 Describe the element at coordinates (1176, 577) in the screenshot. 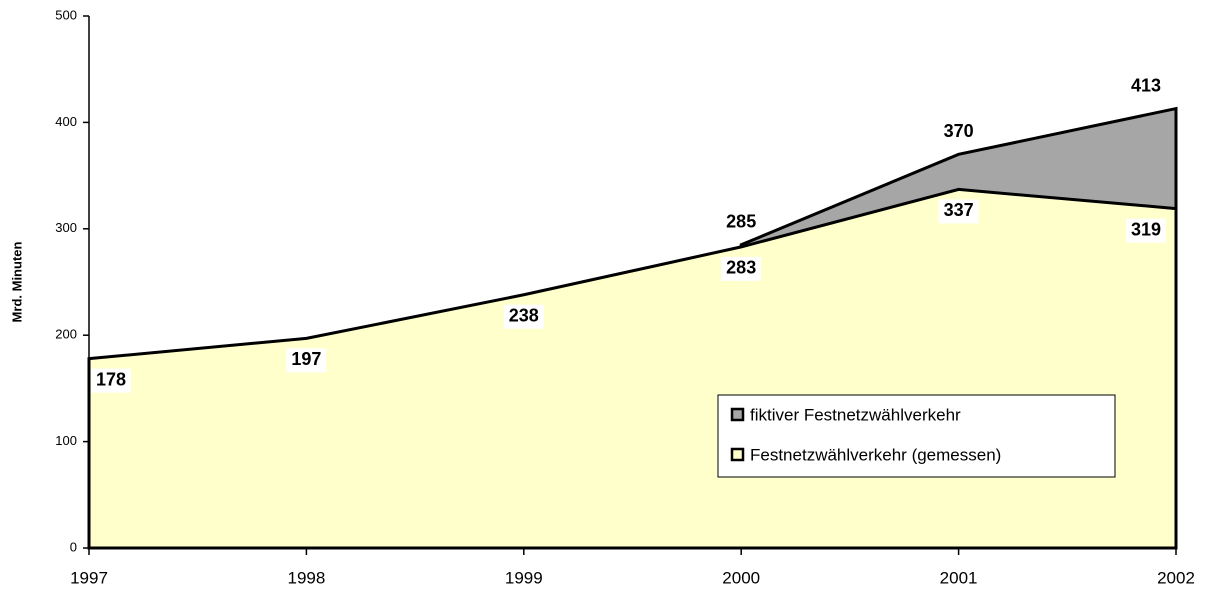

I see `x-tick-label: 2002` at that location.